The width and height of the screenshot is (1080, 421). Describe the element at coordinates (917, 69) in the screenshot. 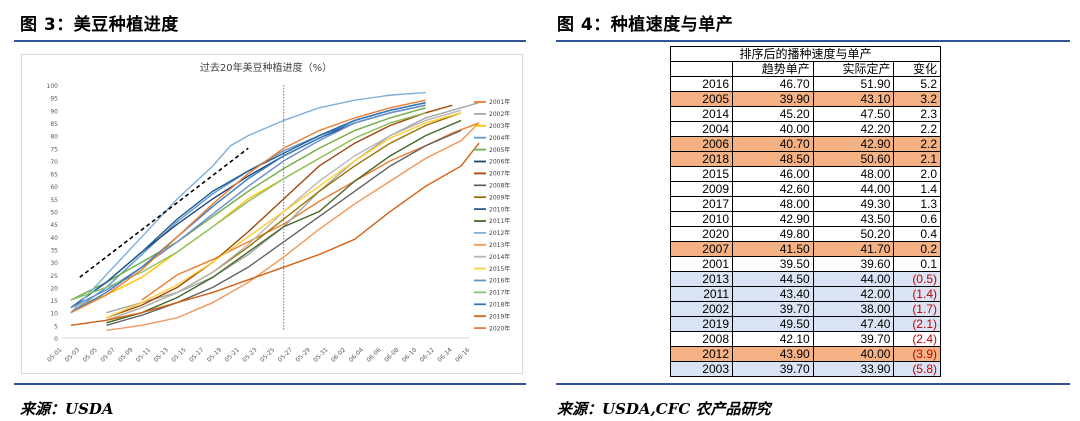

I see `col-header-change: 变化` at that location.